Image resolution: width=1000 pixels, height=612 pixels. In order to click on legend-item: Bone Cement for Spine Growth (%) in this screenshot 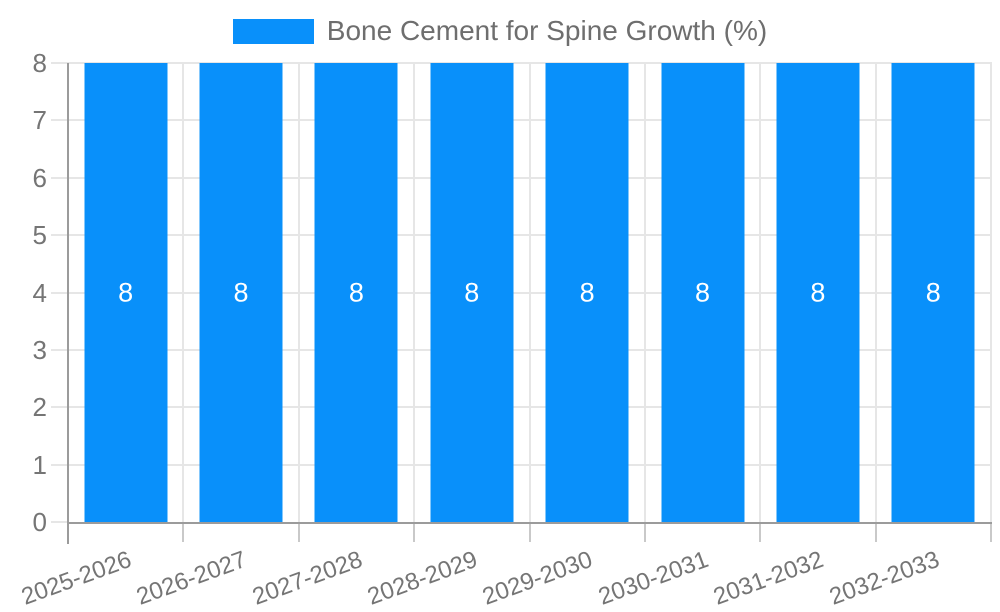, I will do `click(500, 30)`.